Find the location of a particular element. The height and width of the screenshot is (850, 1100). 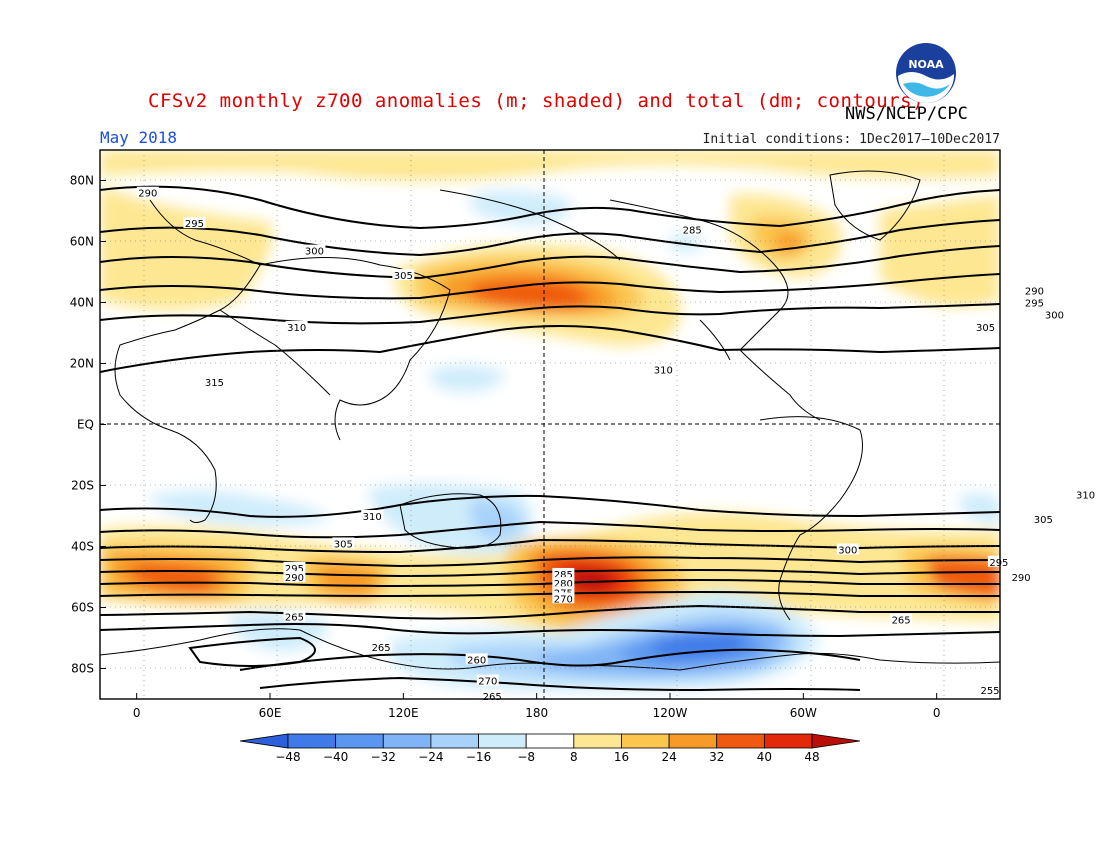

contour-label-text: 280 is located at coordinates (563, 584).